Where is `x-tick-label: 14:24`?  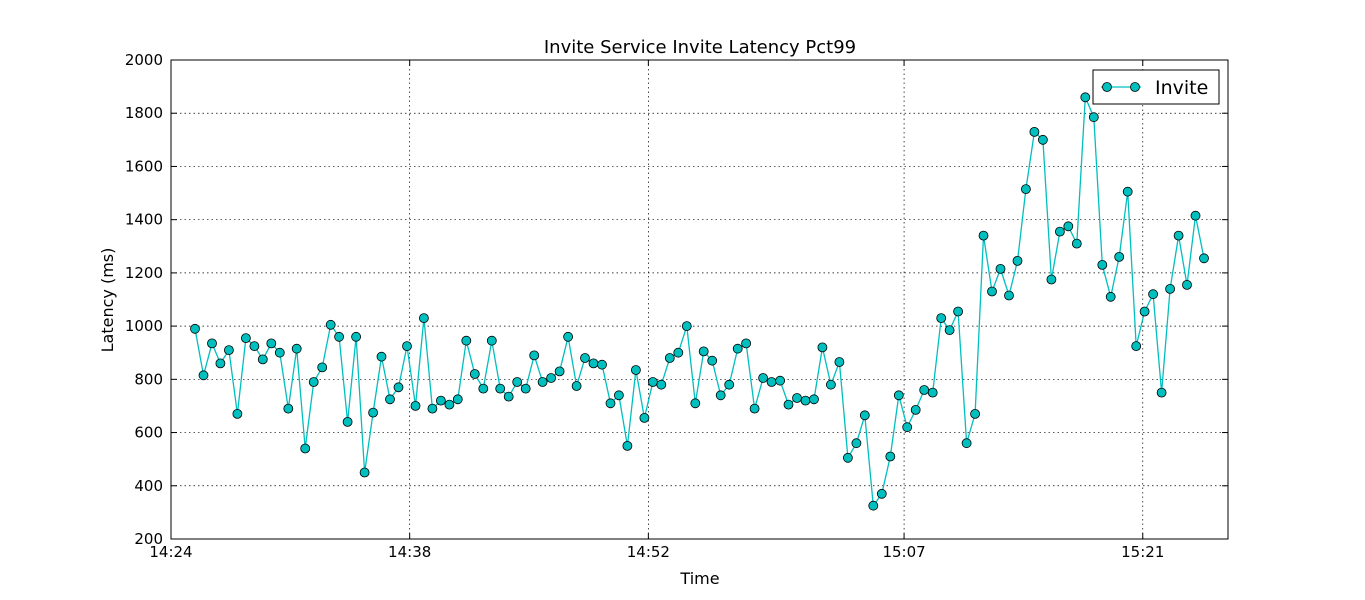 x-tick-label: 14:24 is located at coordinates (170, 552).